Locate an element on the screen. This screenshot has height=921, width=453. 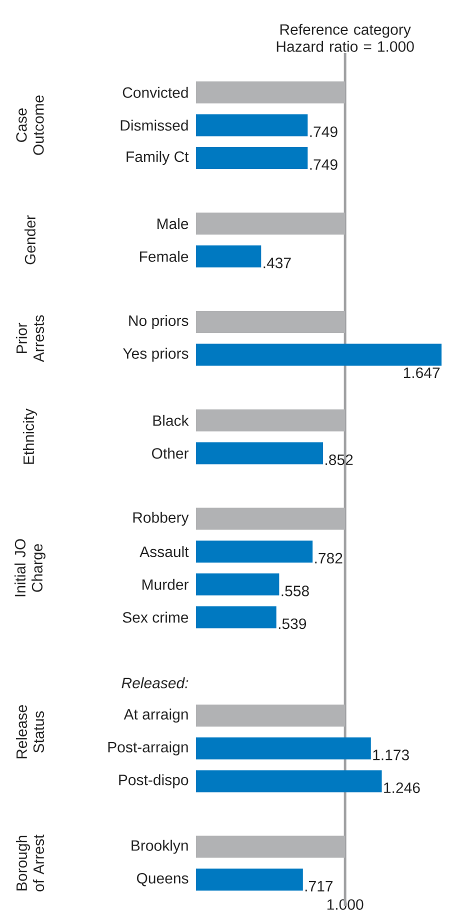
y-tick-label: No priors is located at coordinates (158, 322).